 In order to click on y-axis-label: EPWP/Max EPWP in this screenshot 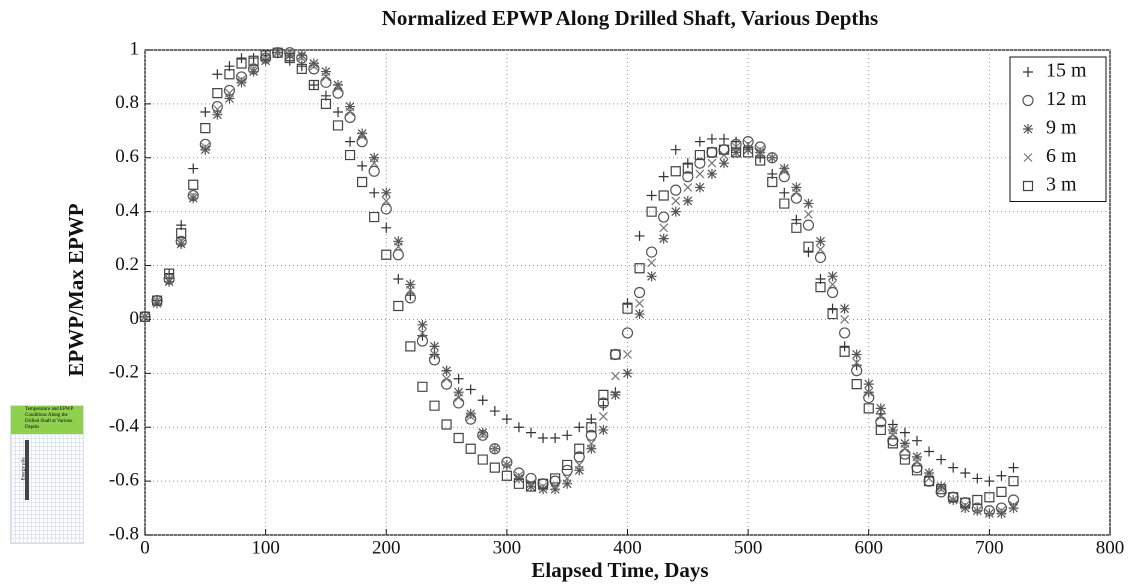, I will do `click(76, 289)`.